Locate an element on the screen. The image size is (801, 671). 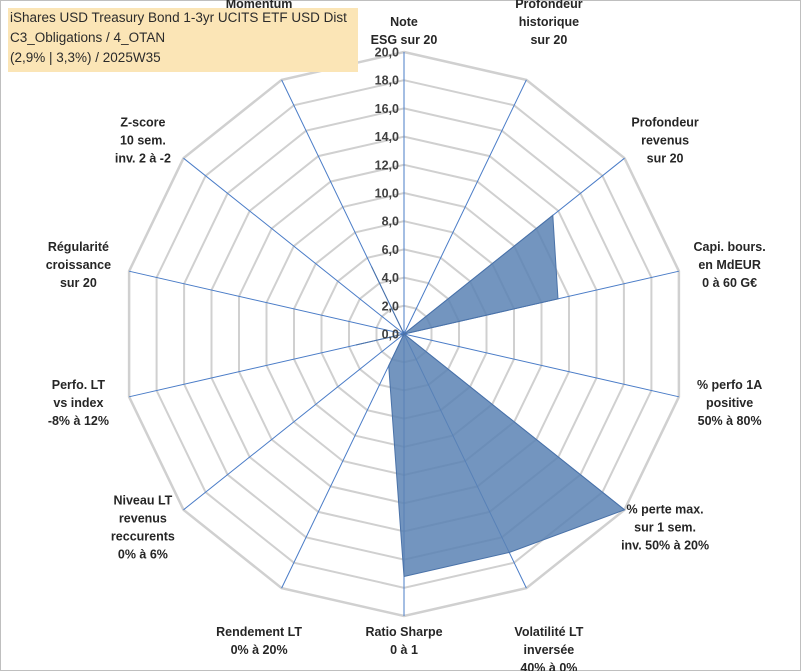
chart-title-line-3: (2,9% | 3,3%) / 2025W35 is located at coordinates (85, 57).